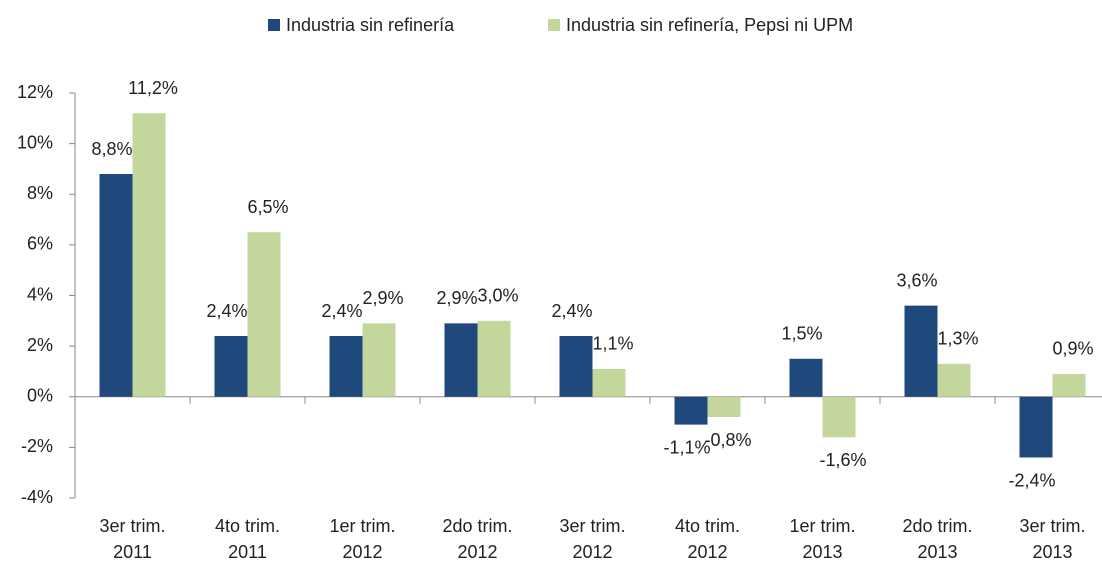 This screenshot has height=568, width=1102. Describe the element at coordinates (40, 396) in the screenshot. I see `y-tick-label: 0%` at that location.